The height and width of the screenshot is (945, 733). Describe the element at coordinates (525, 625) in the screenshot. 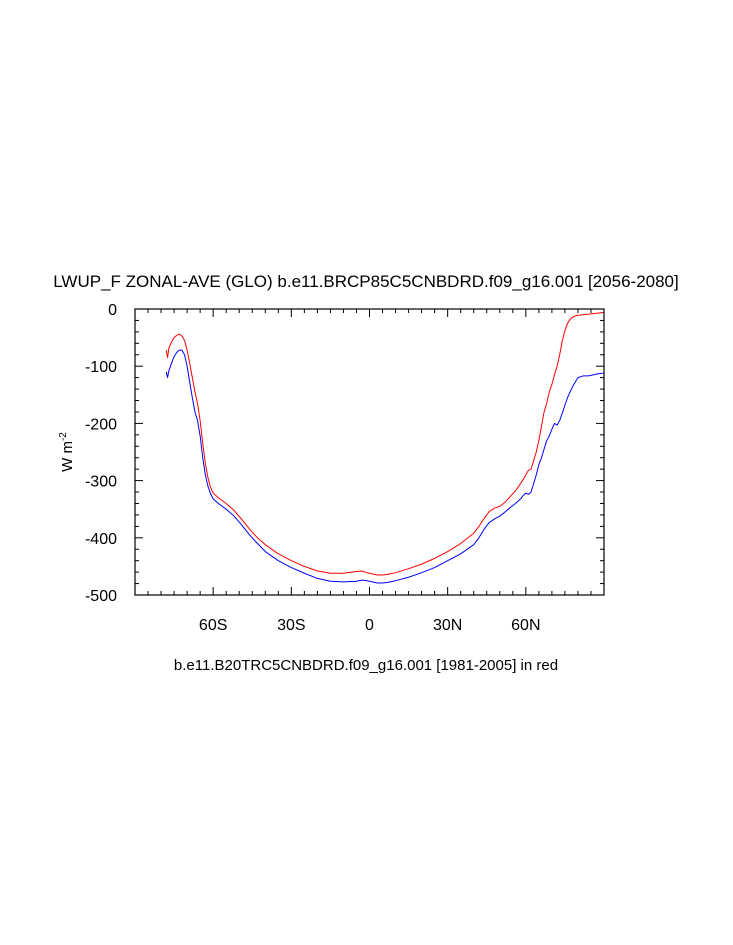

I see `x-tick-label: 60N` at that location.